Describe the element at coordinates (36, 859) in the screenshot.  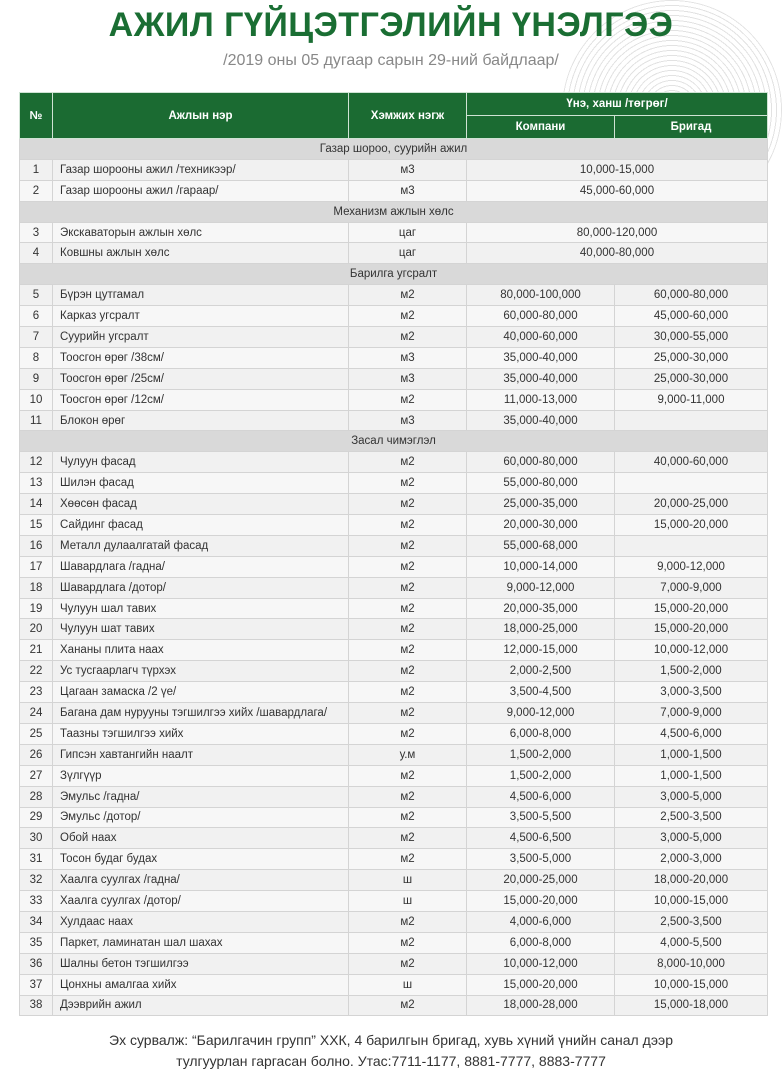
I see `row-number: 31` at that location.